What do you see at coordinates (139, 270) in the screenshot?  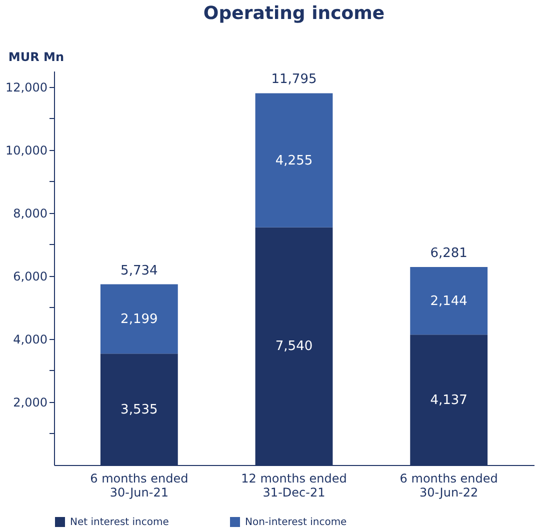 I see `total-label: 5,734` at bounding box center [139, 270].